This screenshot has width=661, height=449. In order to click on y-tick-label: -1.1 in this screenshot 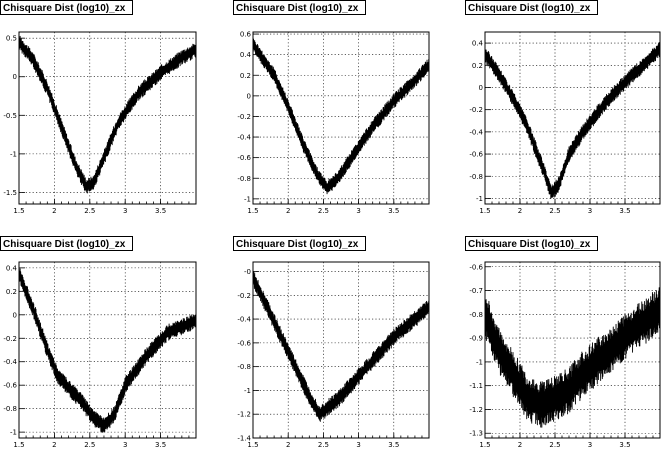, I will do `click(476, 386)`.